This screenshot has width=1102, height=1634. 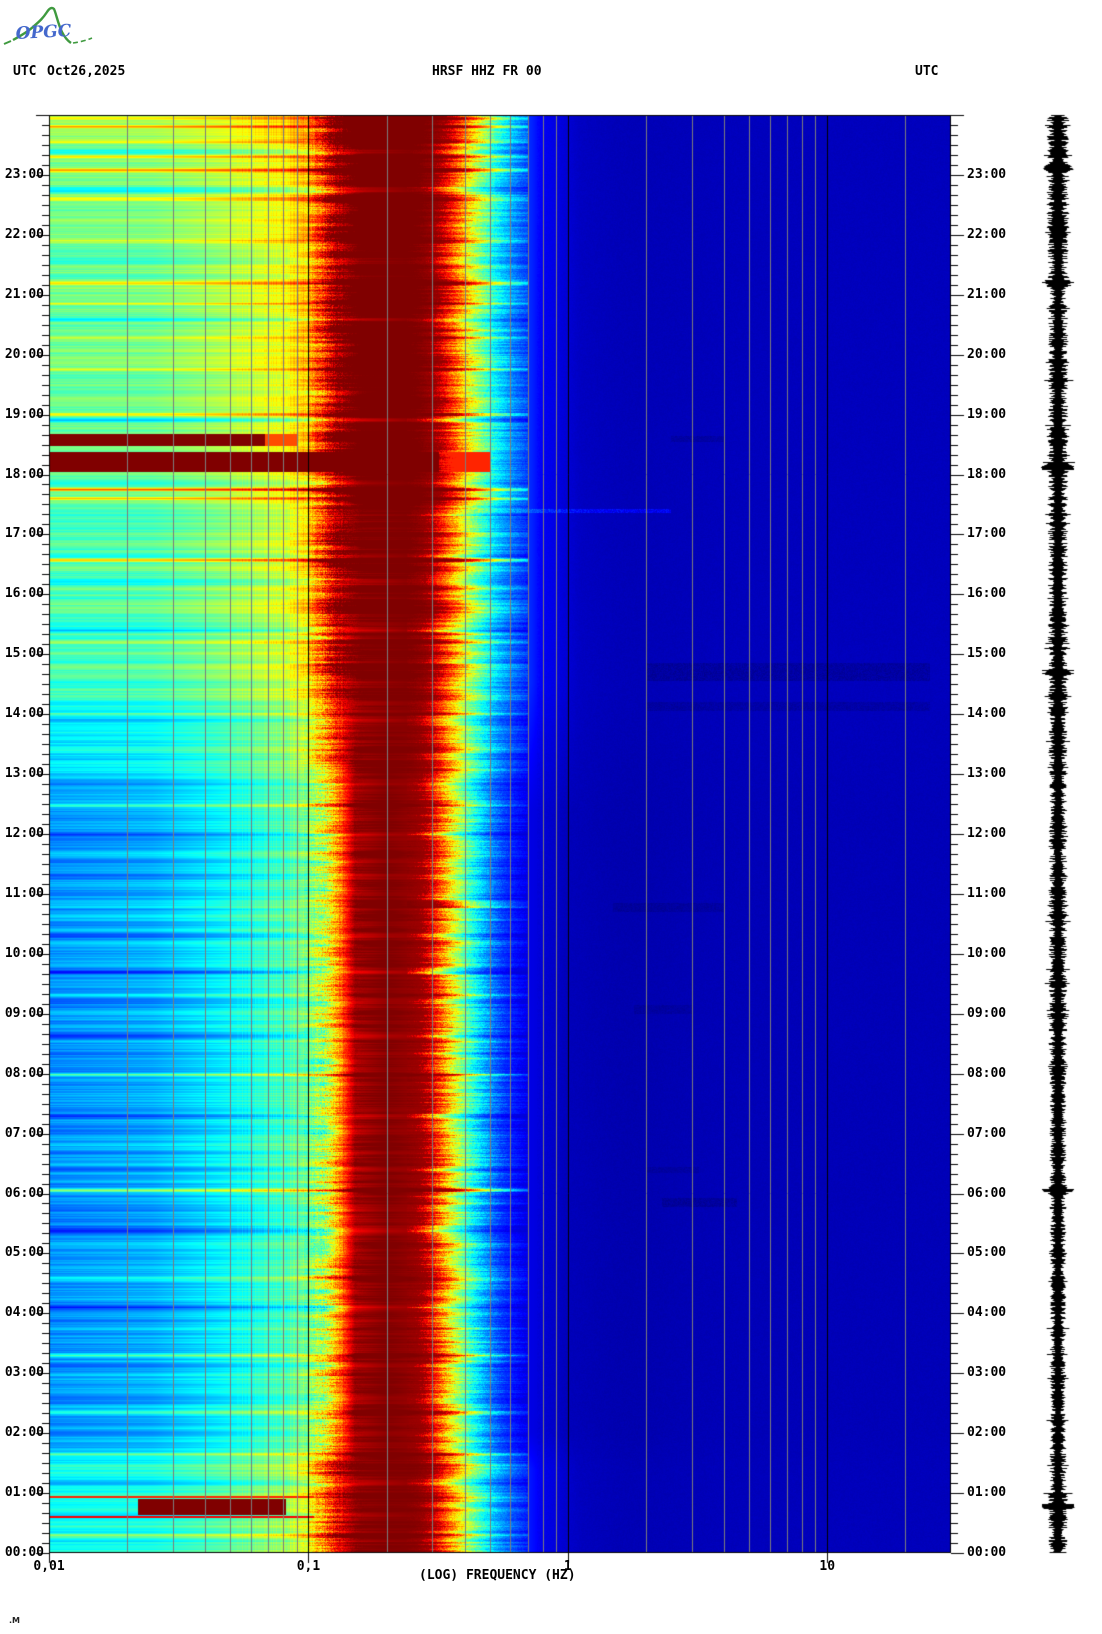 I want to click on time-label-left: 16:00, so click(x=24, y=594).